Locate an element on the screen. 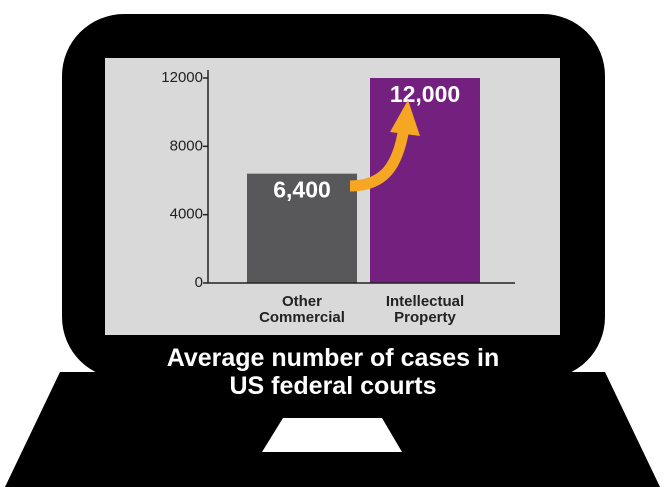 The width and height of the screenshot is (665, 487). value-label: 6,400 is located at coordinates (302, 190).